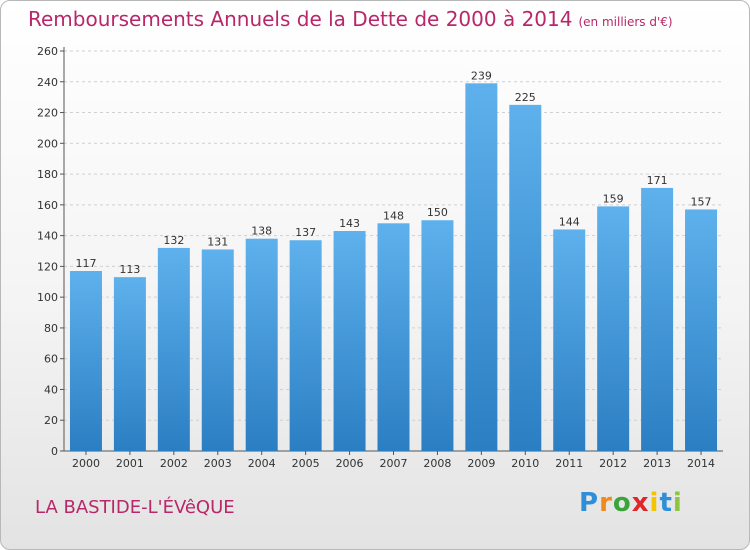  Describe the element at coordinates (625, 22) in the screenshot. I see `chart-unit: (en milliers d'€)` at that location.